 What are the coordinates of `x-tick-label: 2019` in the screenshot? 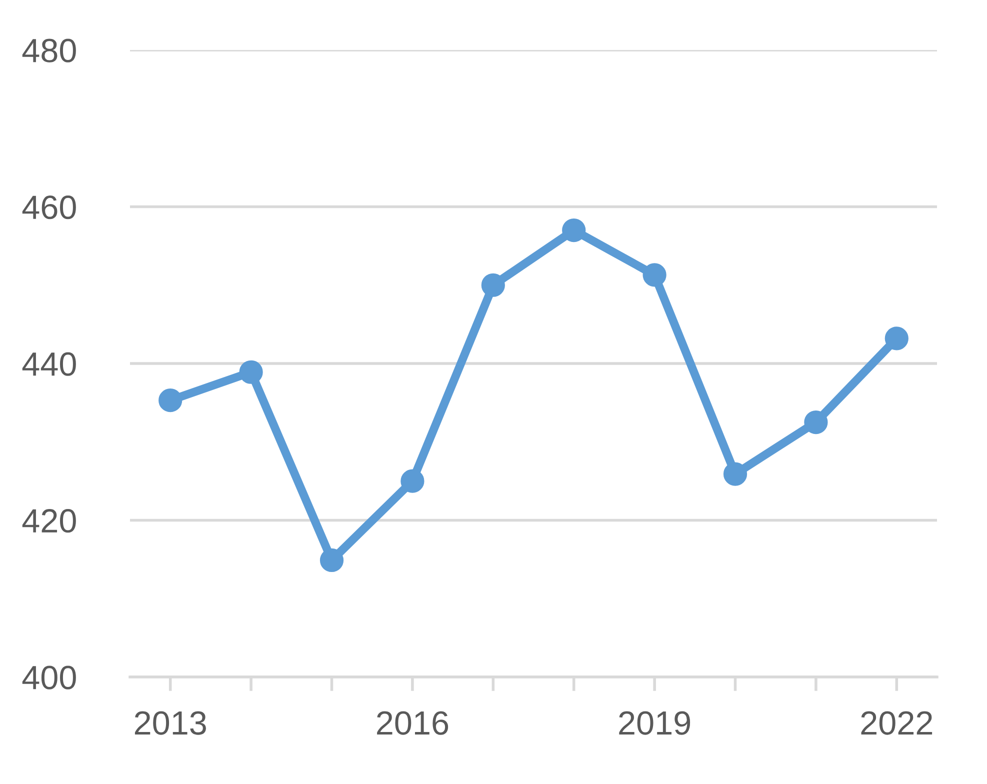 It's located at (654, 723).